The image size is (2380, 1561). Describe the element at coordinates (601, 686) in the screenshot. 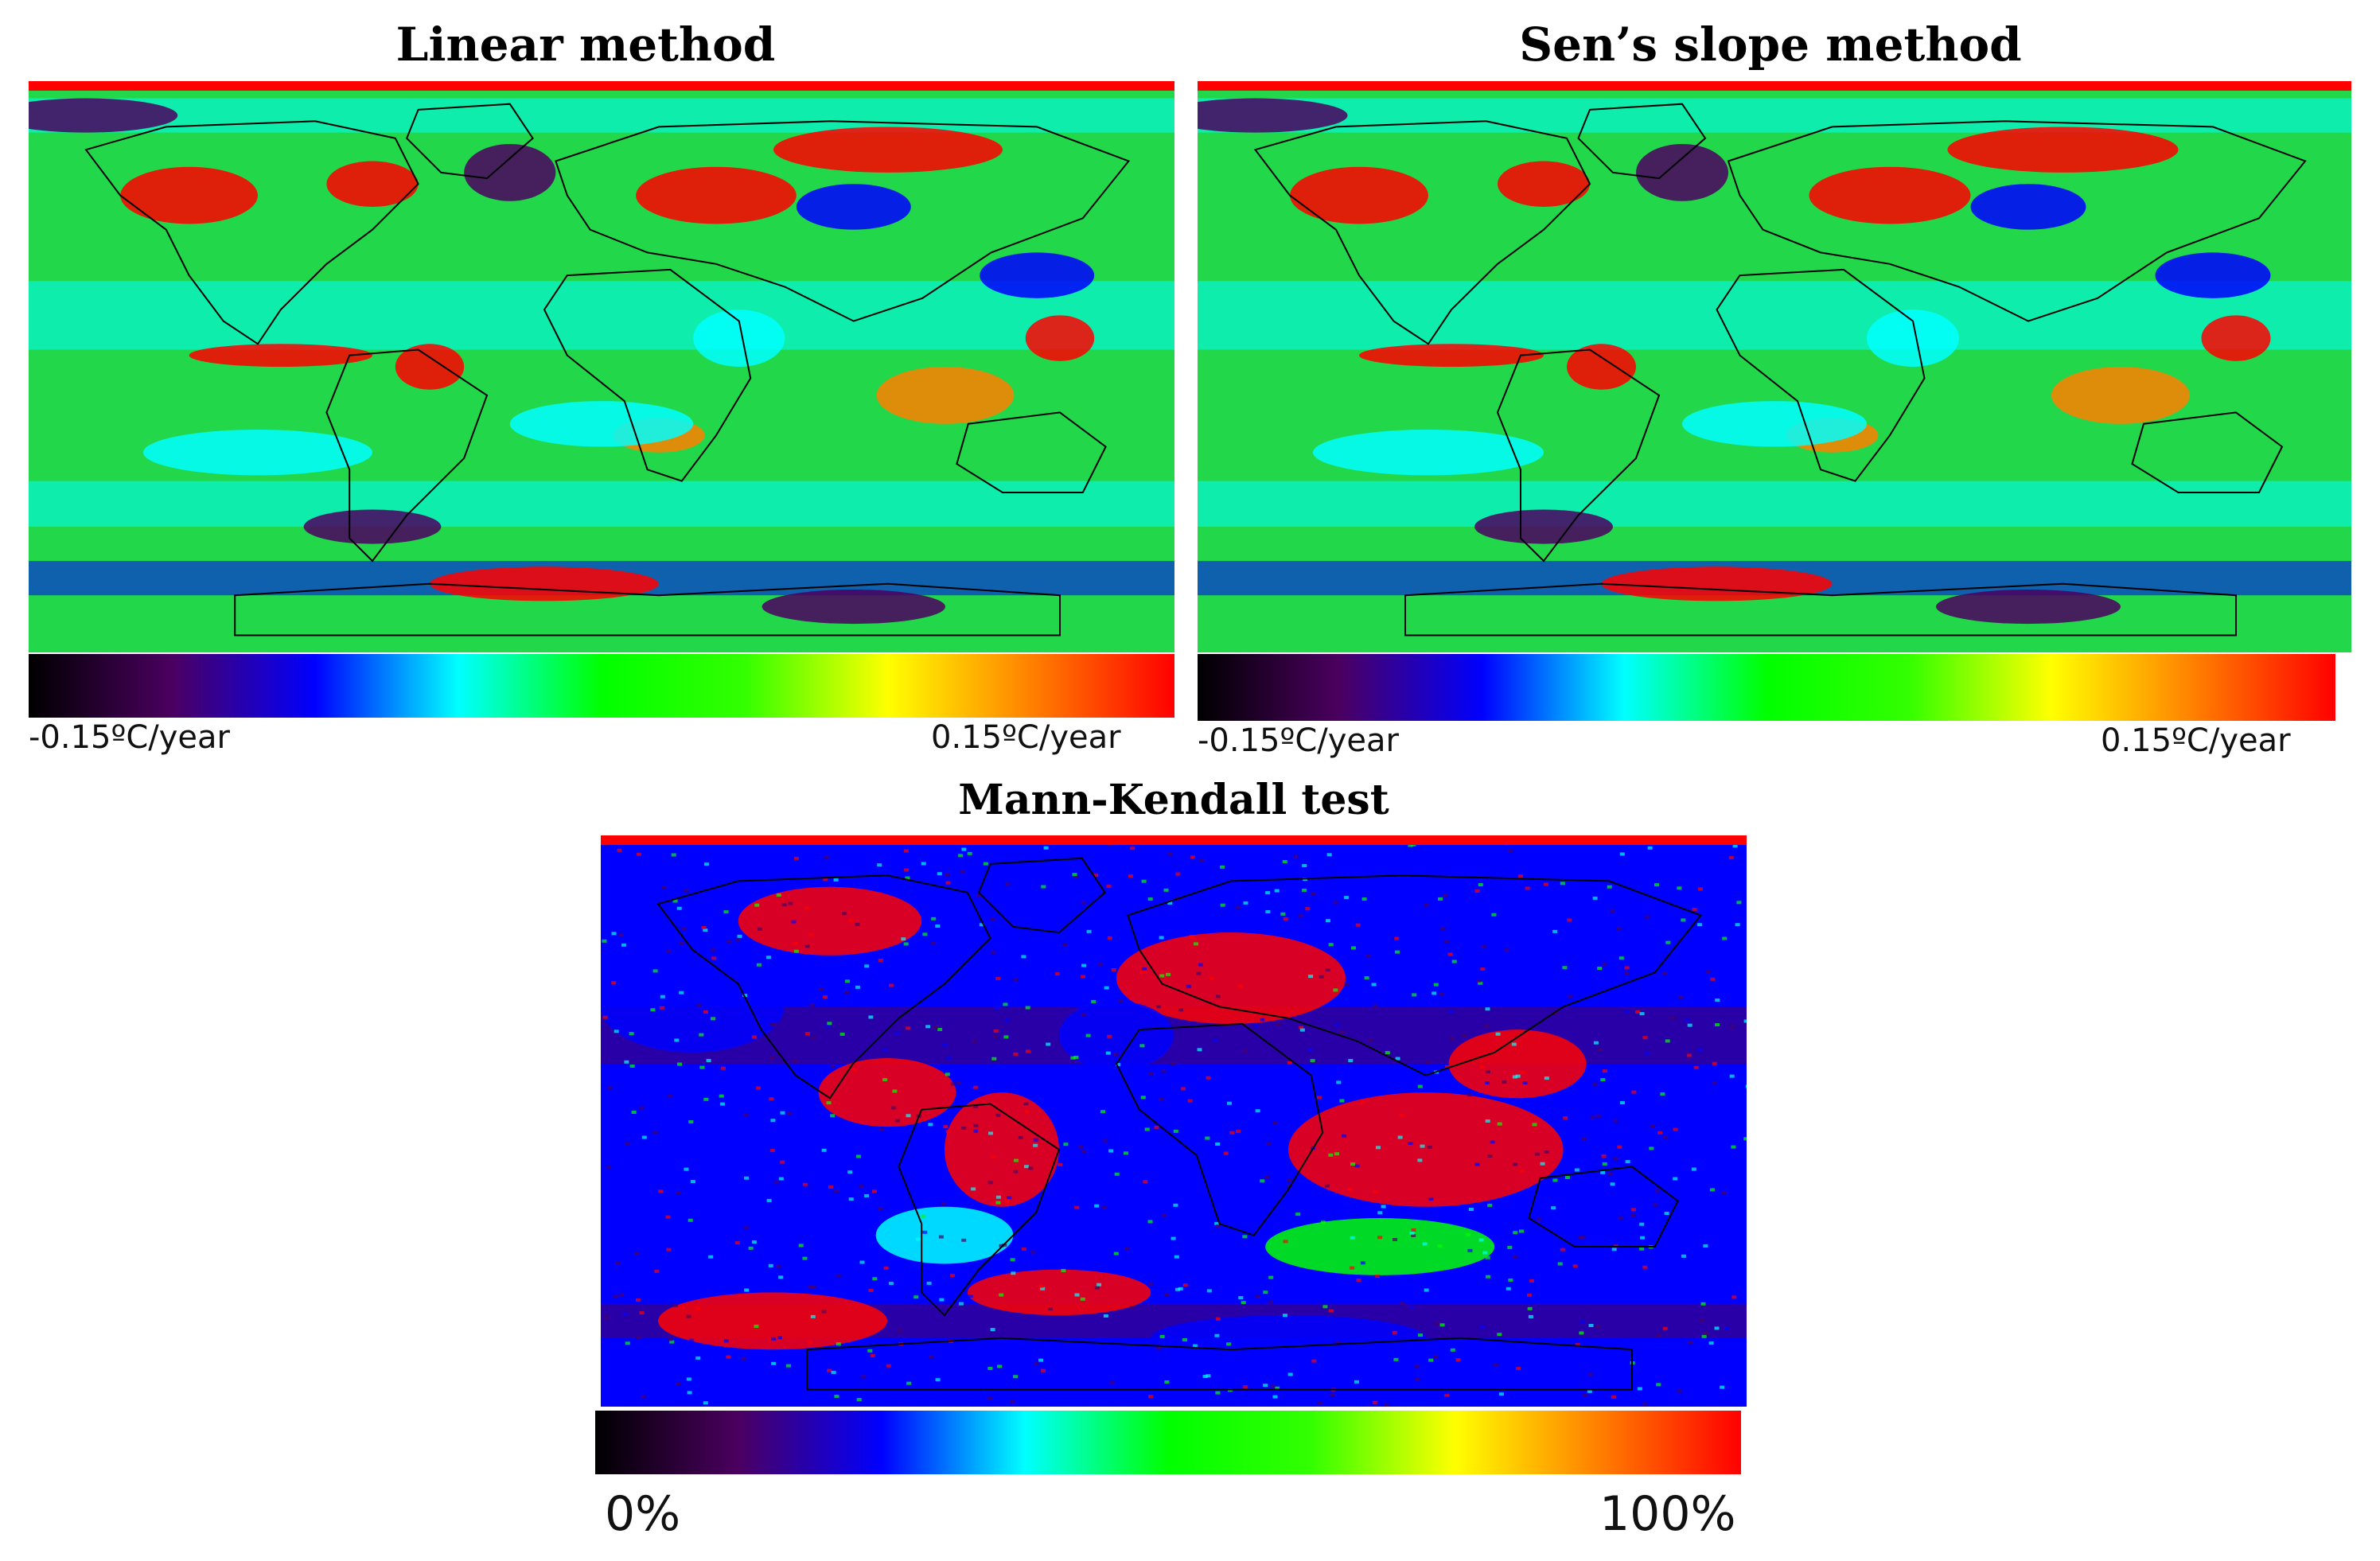

I see `colorbar-gradient` at that location.